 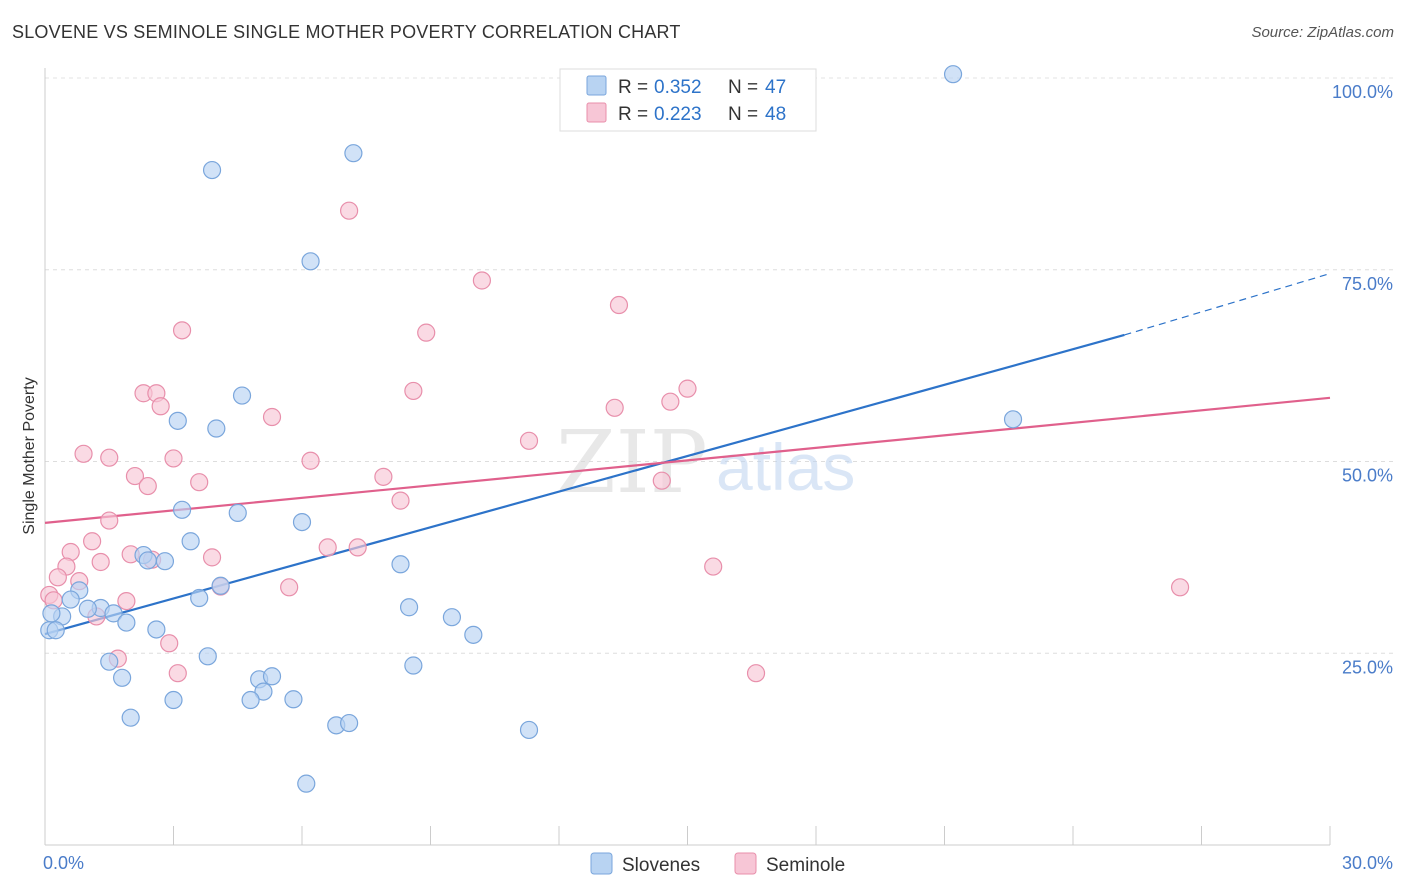 I want to click on legend-r-value: 0.352, so click(x=678, y=87).